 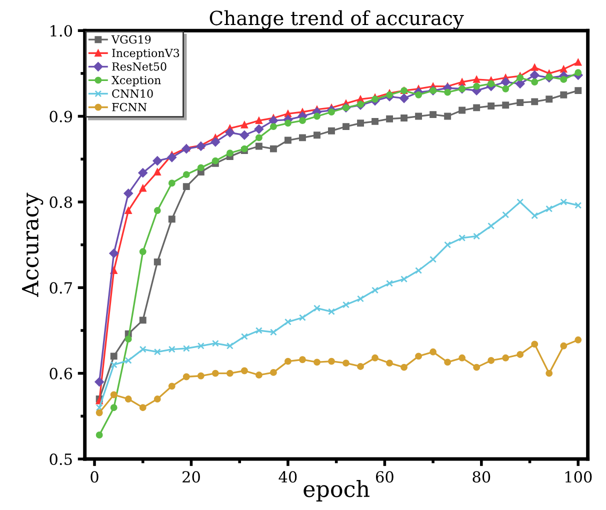 I want to click on y-tick-label: 0.7, so click(x=61, y=288).